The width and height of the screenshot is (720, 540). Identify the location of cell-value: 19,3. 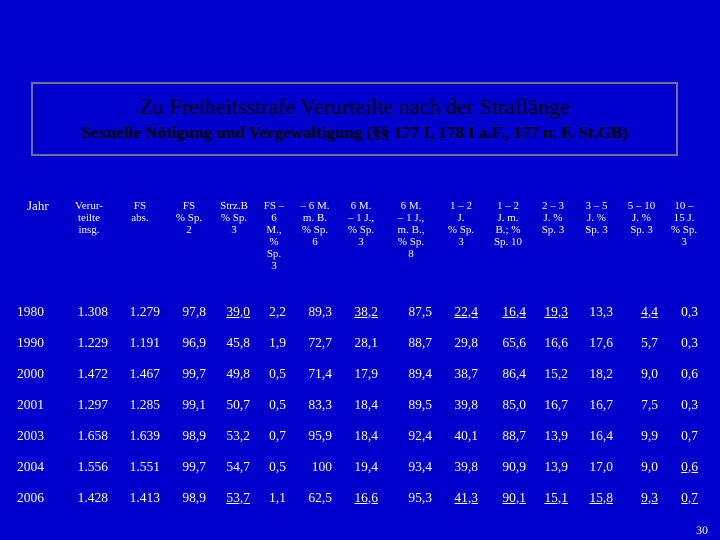
(556, 311).